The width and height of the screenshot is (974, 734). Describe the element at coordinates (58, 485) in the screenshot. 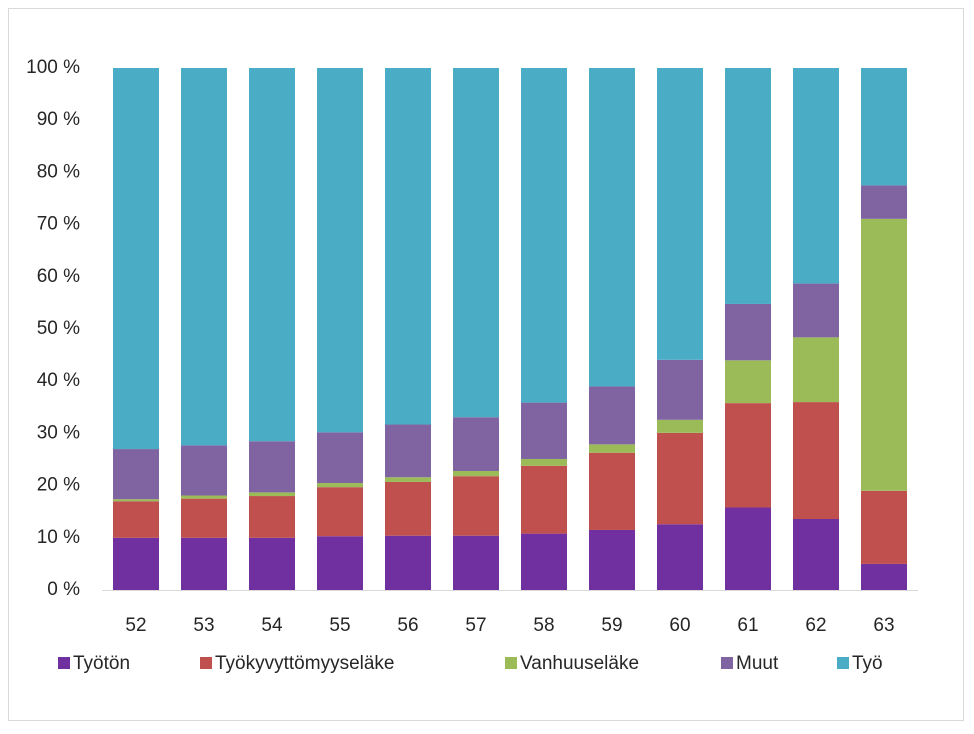

I see `y-tick-label: 20 %` at that location.